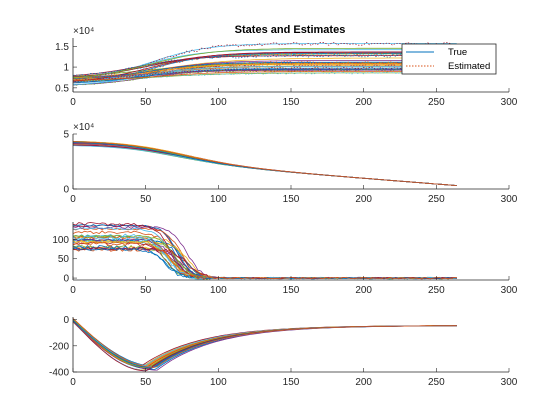  I want to click on y-tick-label: 5, so click(66, 135).